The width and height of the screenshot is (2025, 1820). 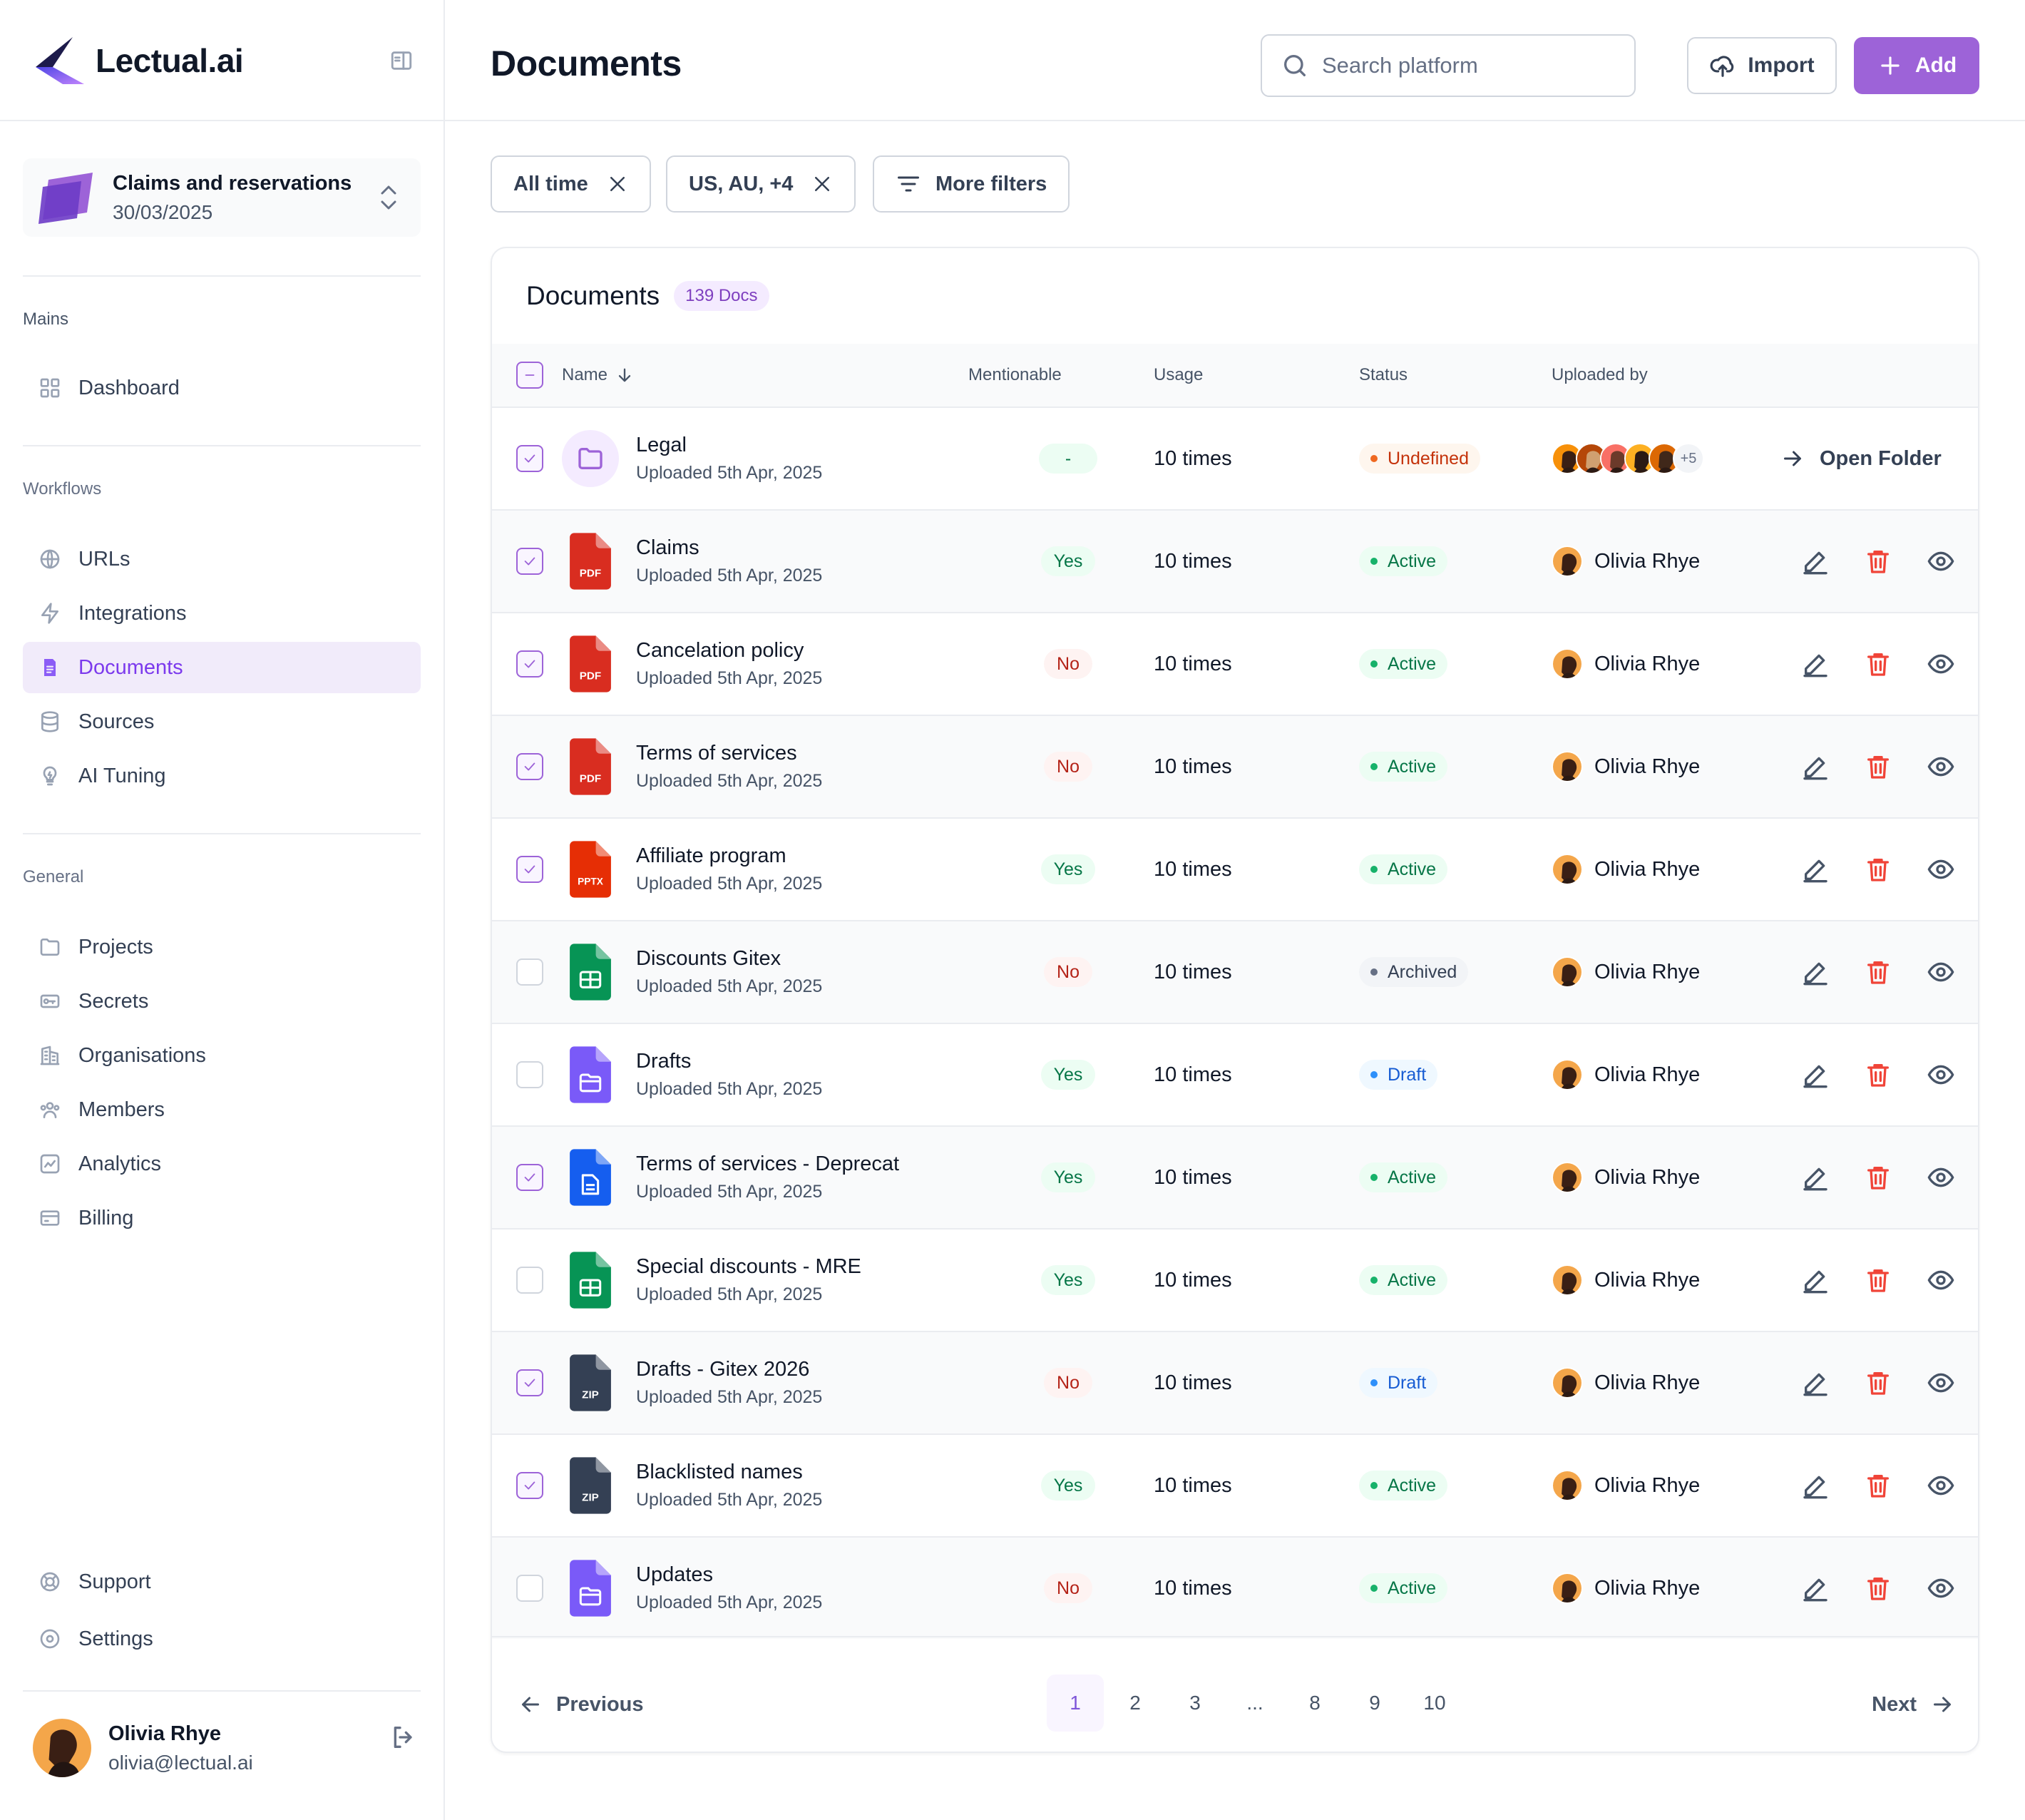 I want to click on sidebar-collapse-icon, so click(x=402, y=60).